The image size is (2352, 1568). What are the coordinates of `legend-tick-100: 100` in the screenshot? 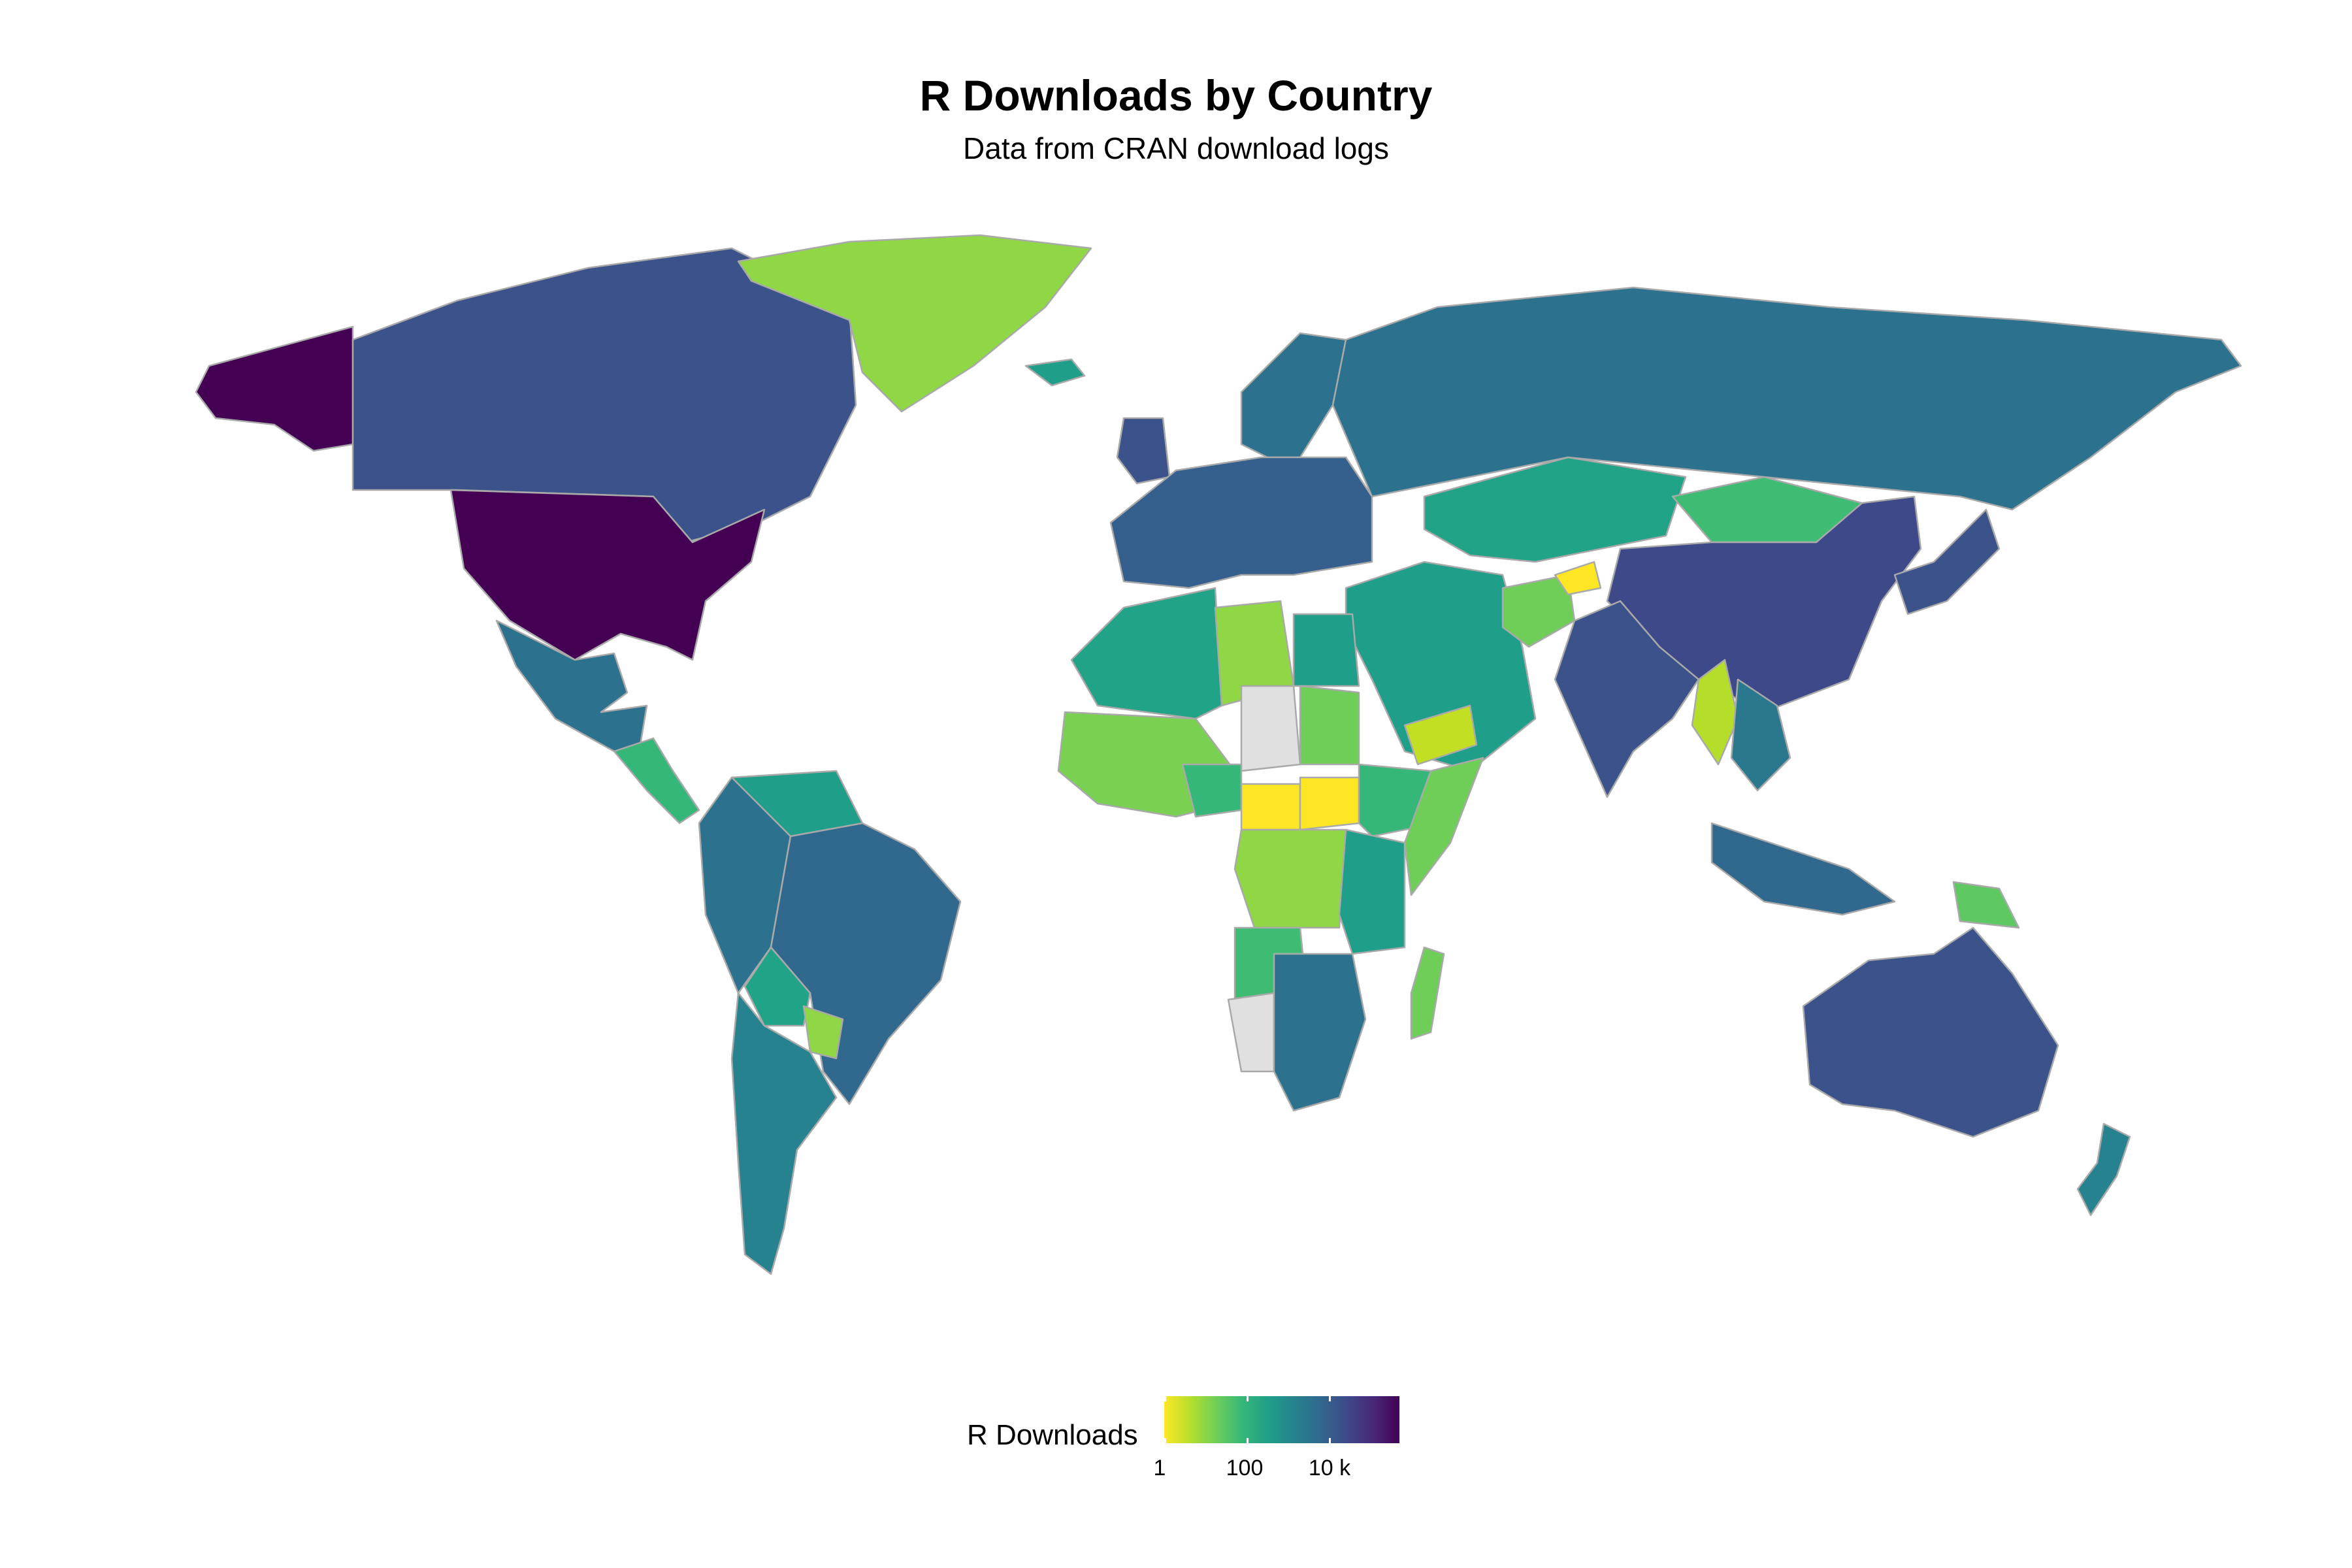 It's located at (1245, 1468).